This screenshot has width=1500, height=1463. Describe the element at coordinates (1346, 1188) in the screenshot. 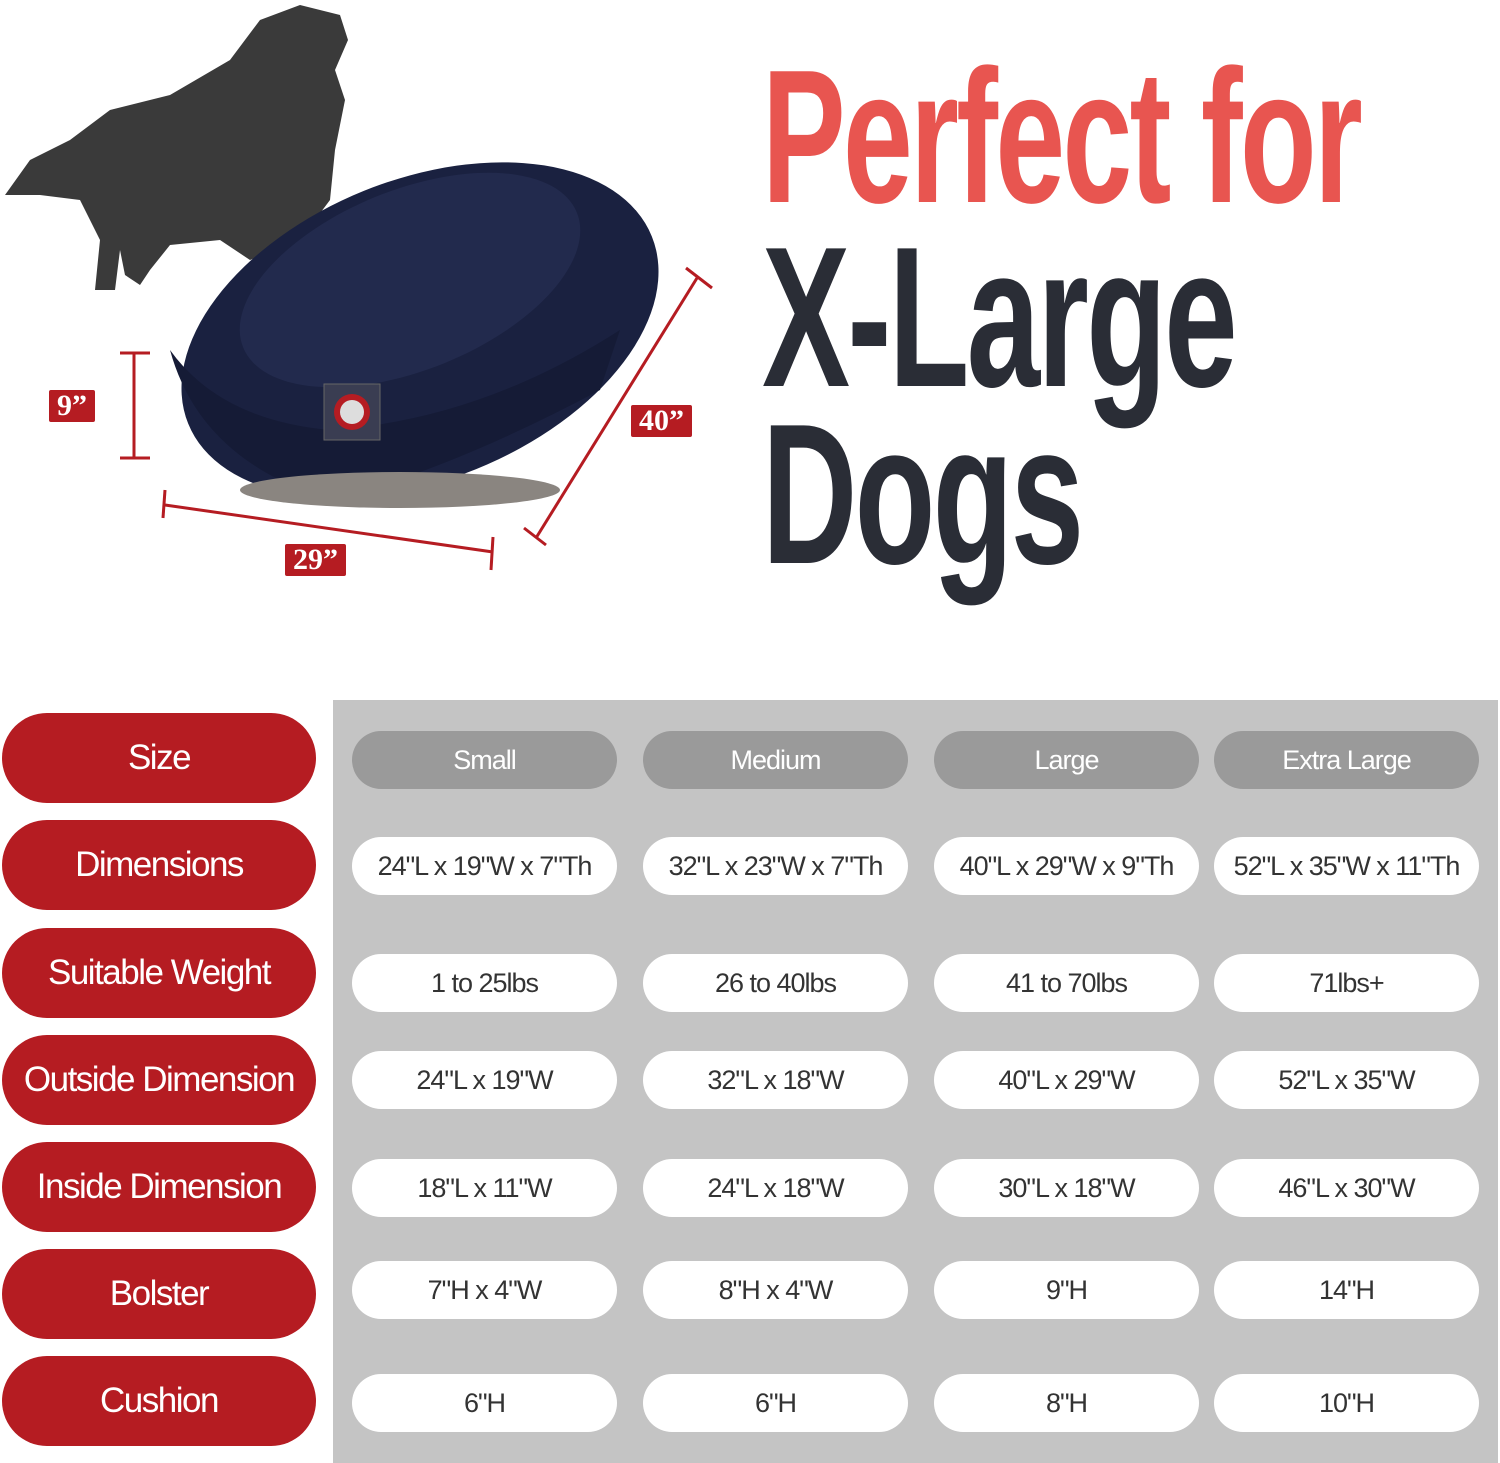

I see `table-cell: 46"L x 30"W` at that location.